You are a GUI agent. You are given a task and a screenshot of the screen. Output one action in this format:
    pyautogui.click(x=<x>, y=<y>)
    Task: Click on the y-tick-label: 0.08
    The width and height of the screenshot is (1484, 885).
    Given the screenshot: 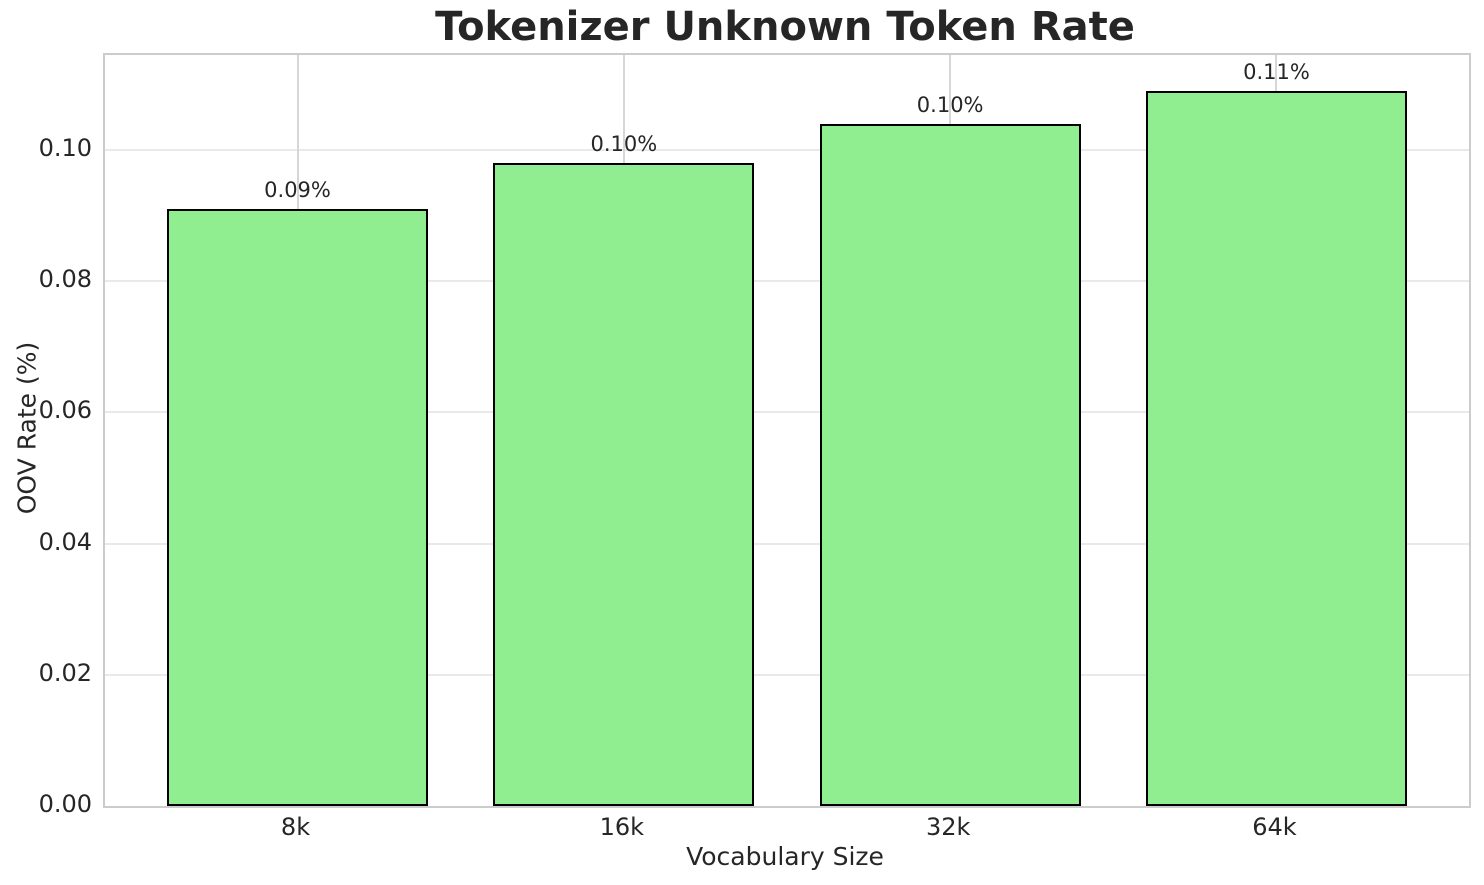 What is the action you would take?
    pyautogui.click(x=65, y=279)
    